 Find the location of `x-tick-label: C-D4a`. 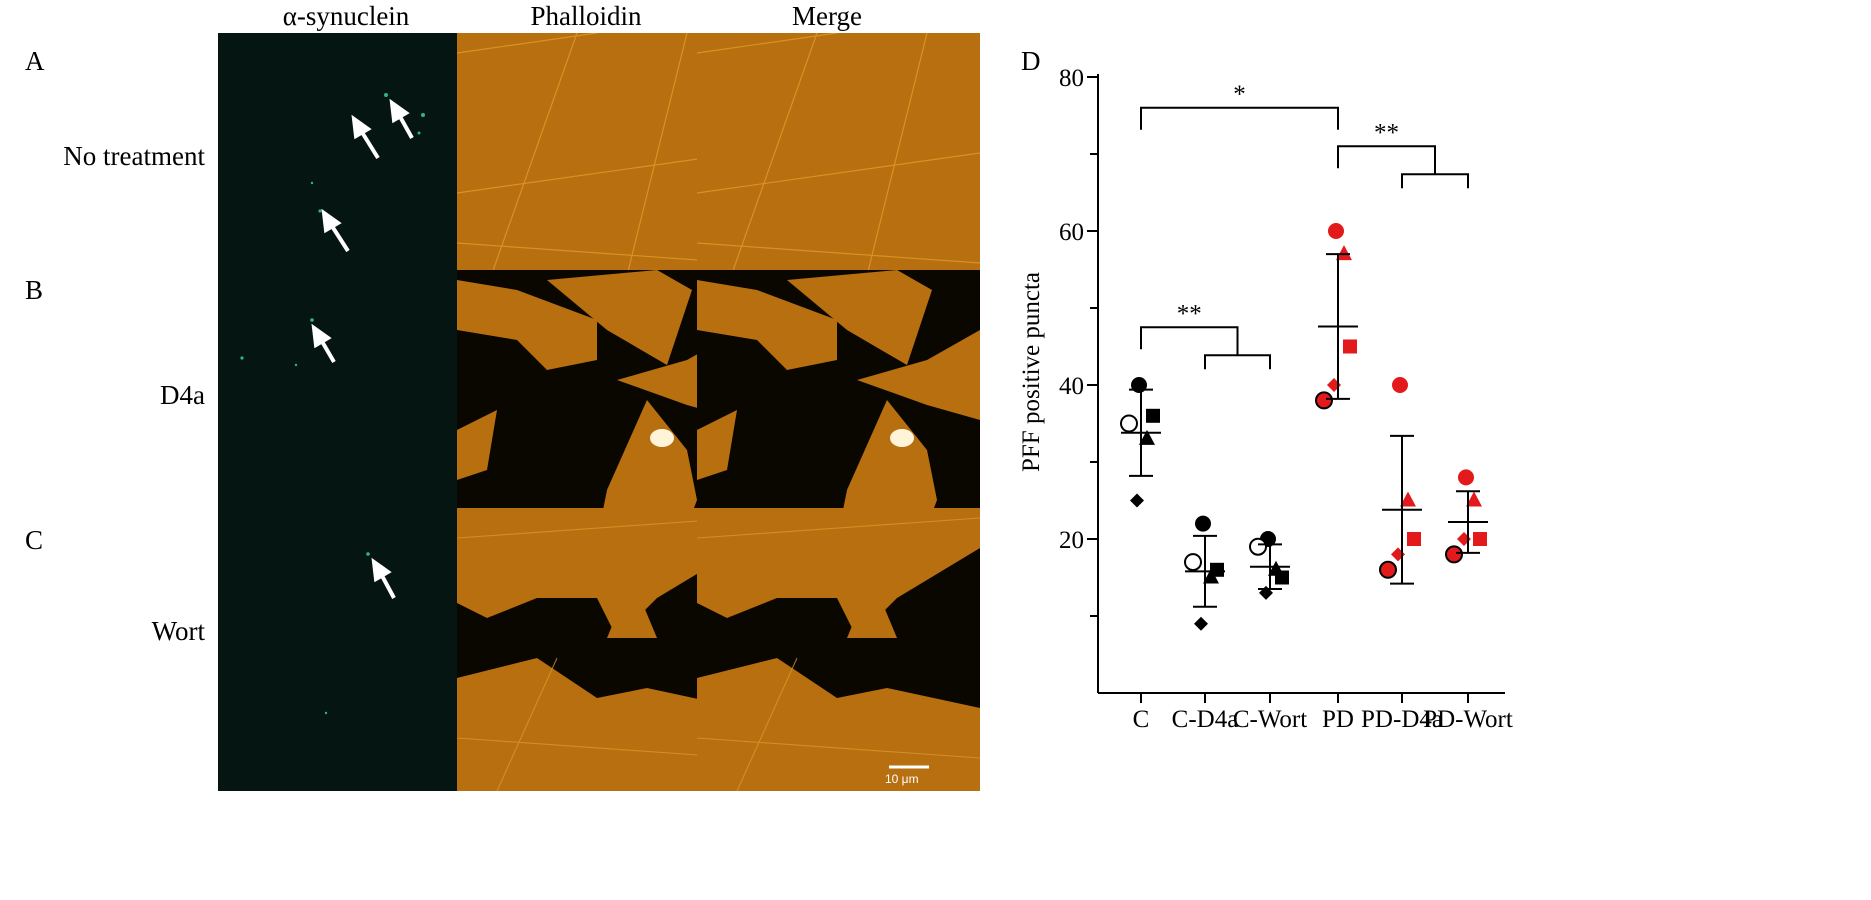

x-tick-label: C-D4a is located at coordinates (1205, 719).